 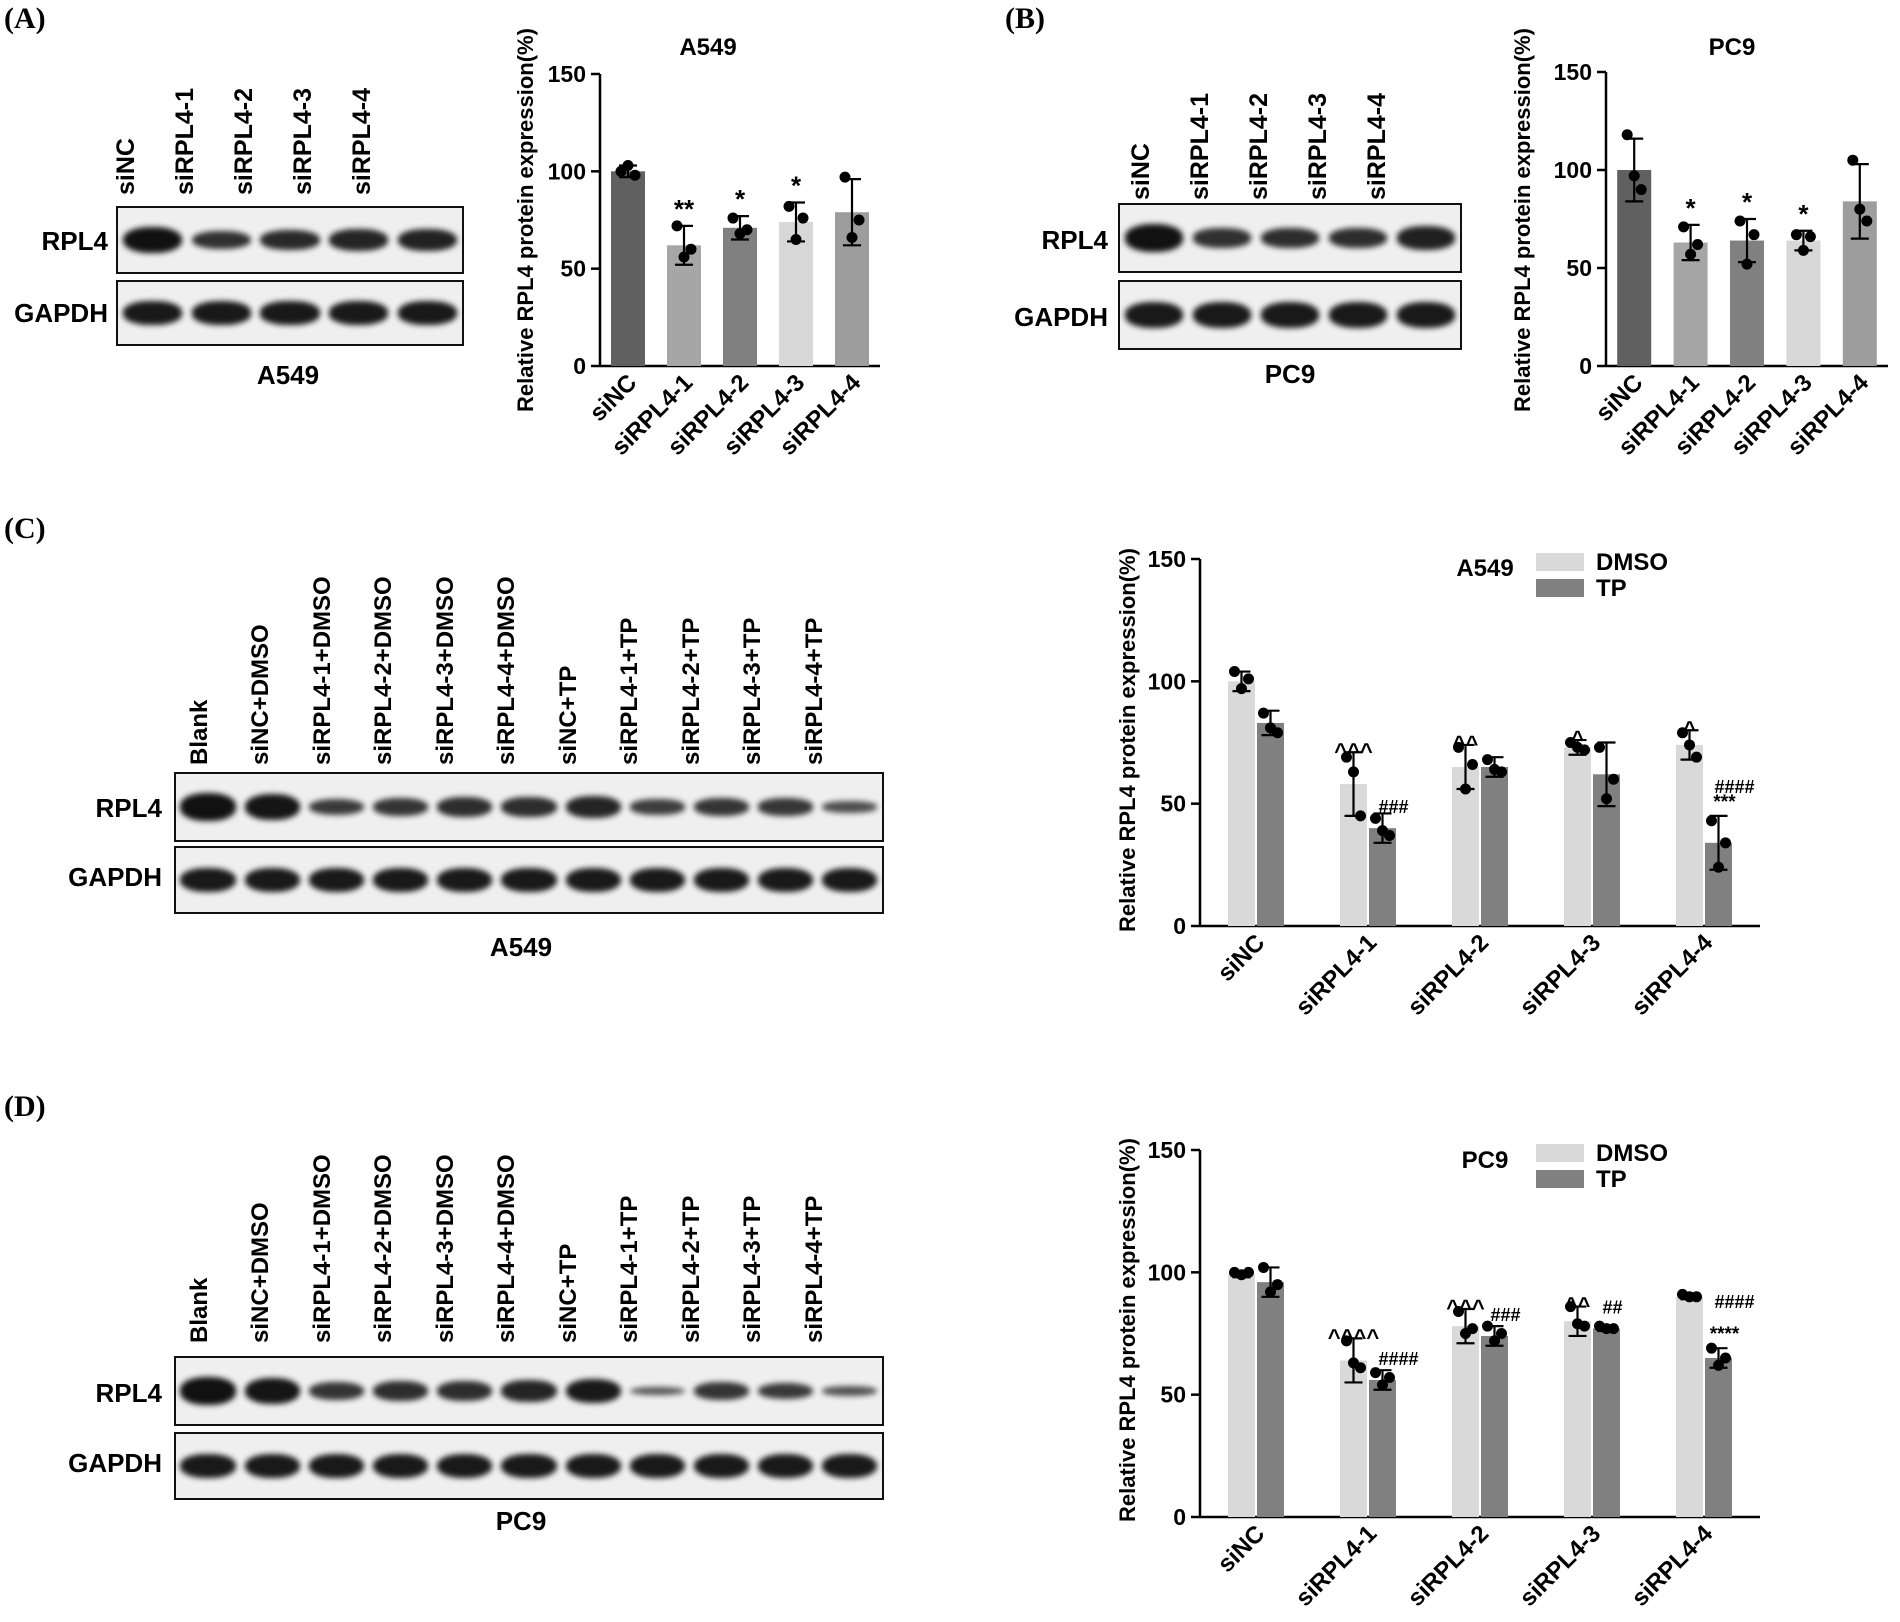 What do you see at coordinates (25, 1106) in the screenshot?
I see `panel-label-d: (D)` at bounding box center [25, 1106].